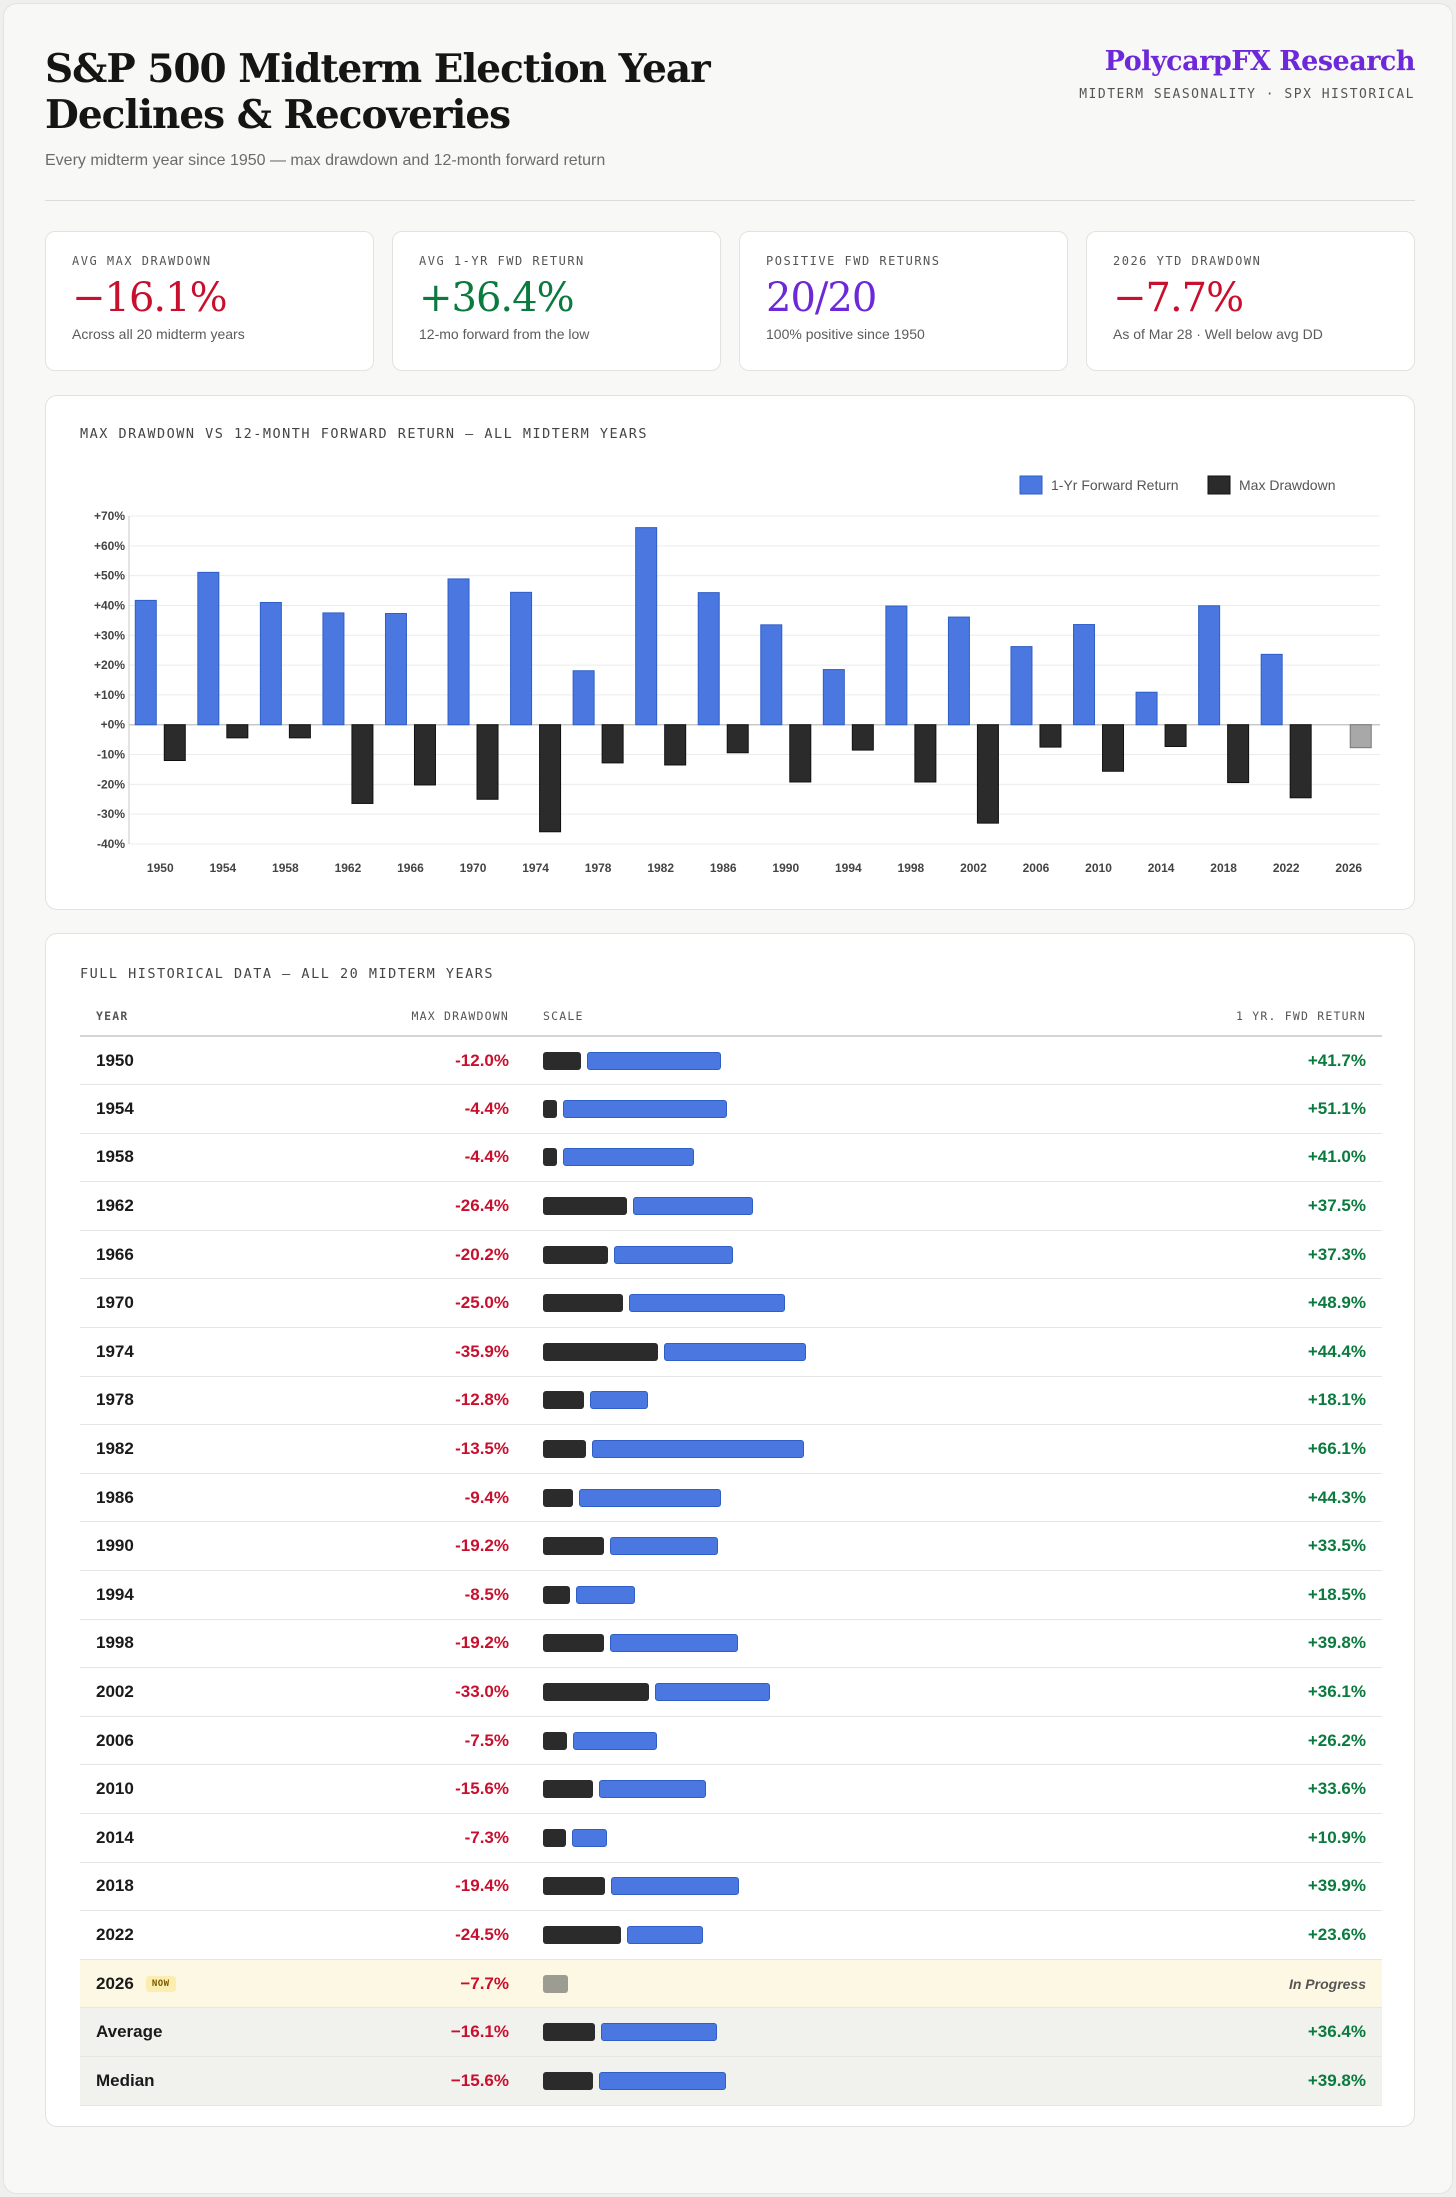  I want to click on row-max-drawdown: -7.5%, so click(378, 1741).